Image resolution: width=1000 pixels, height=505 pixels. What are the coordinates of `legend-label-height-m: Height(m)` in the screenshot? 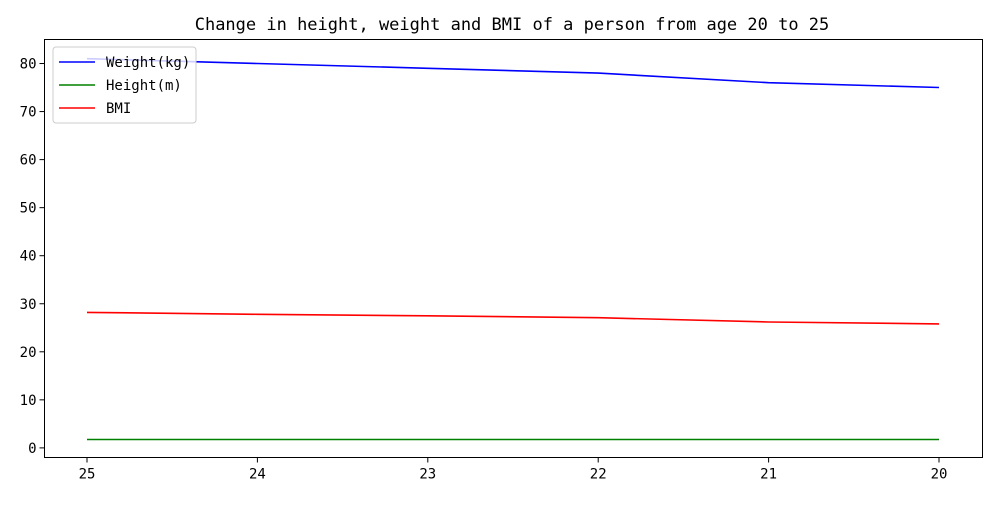 It's located at (144, 86).